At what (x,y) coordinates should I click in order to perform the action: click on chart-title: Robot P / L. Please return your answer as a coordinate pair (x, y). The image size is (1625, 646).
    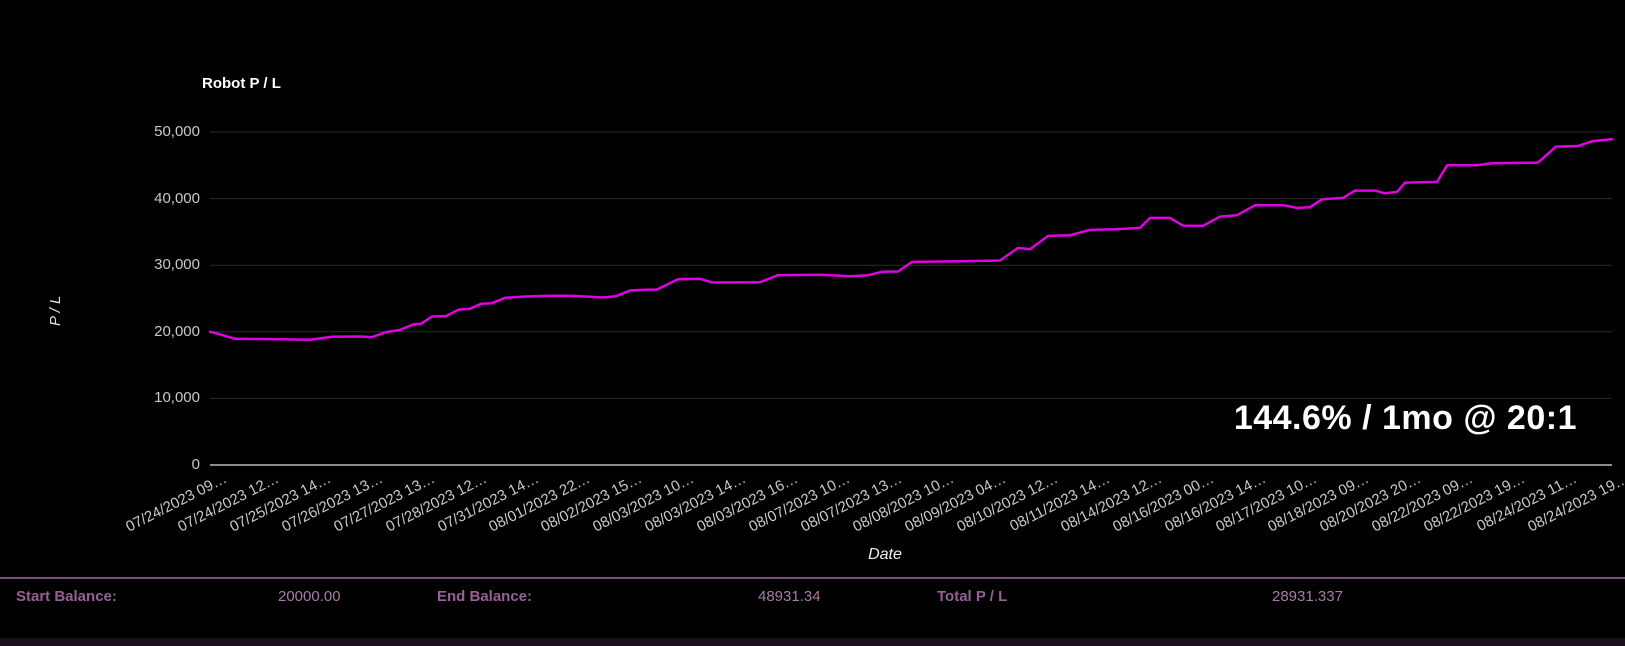
    Looking at the image, I should click on (241, 83).